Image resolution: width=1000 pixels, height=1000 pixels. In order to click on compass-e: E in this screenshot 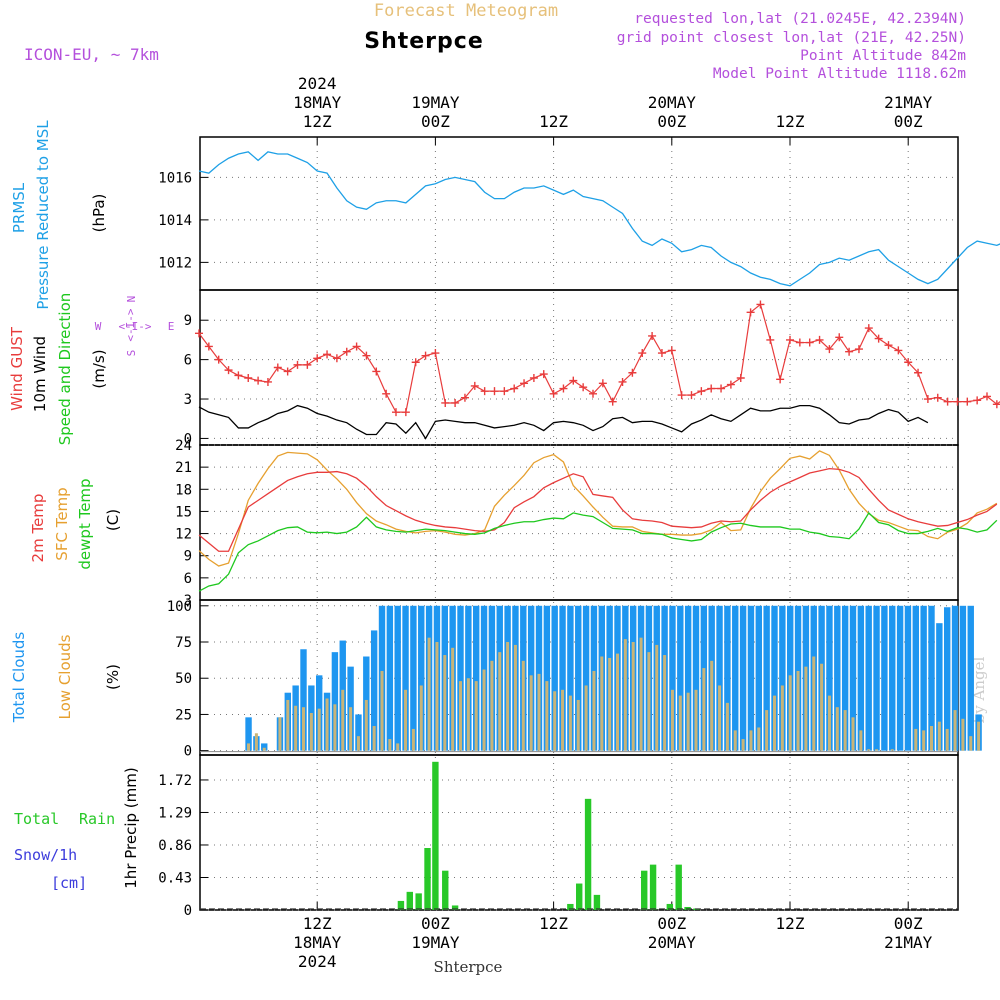, I will do `click(171, 326)`.